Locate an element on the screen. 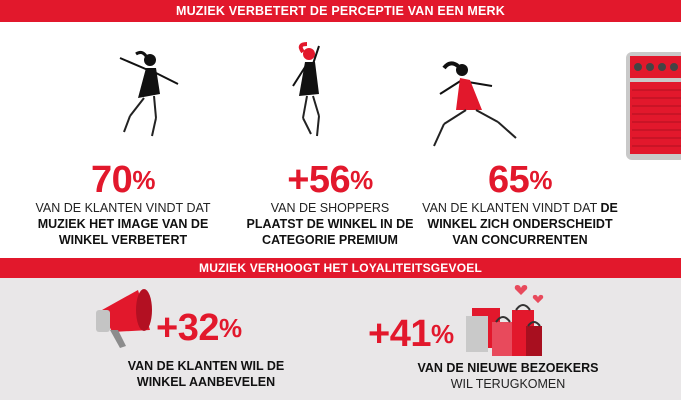  stat-value: +56% is located at coordinates (330, 180).